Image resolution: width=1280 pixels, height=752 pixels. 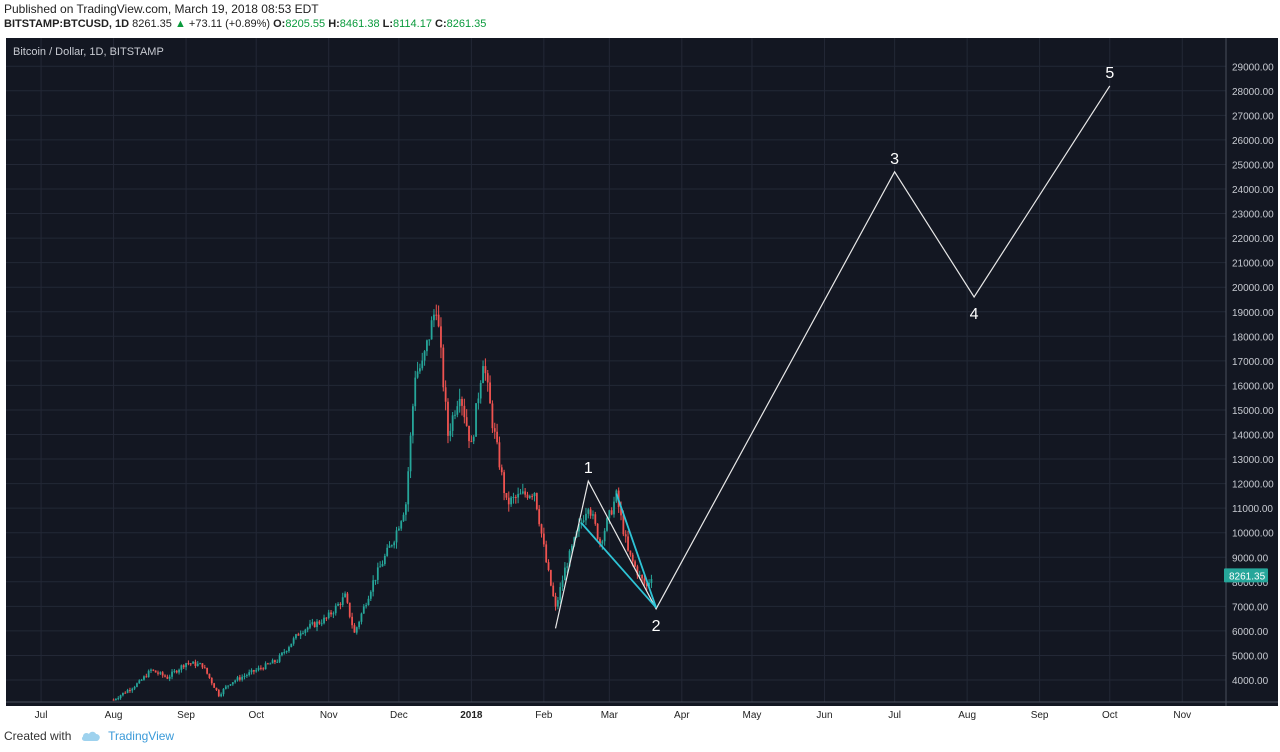 What do you see at coordinates (1253, 386) in the screenshot?
I see `y-tick-label: 16000.00` at bounding box center [1253, 386].